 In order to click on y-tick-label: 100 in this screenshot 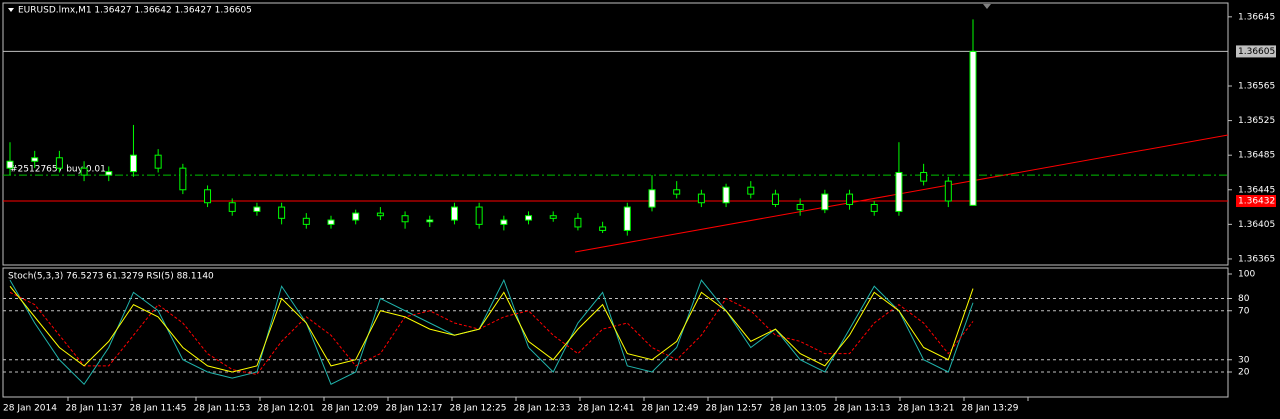, I will do `click(1246, 275)`.